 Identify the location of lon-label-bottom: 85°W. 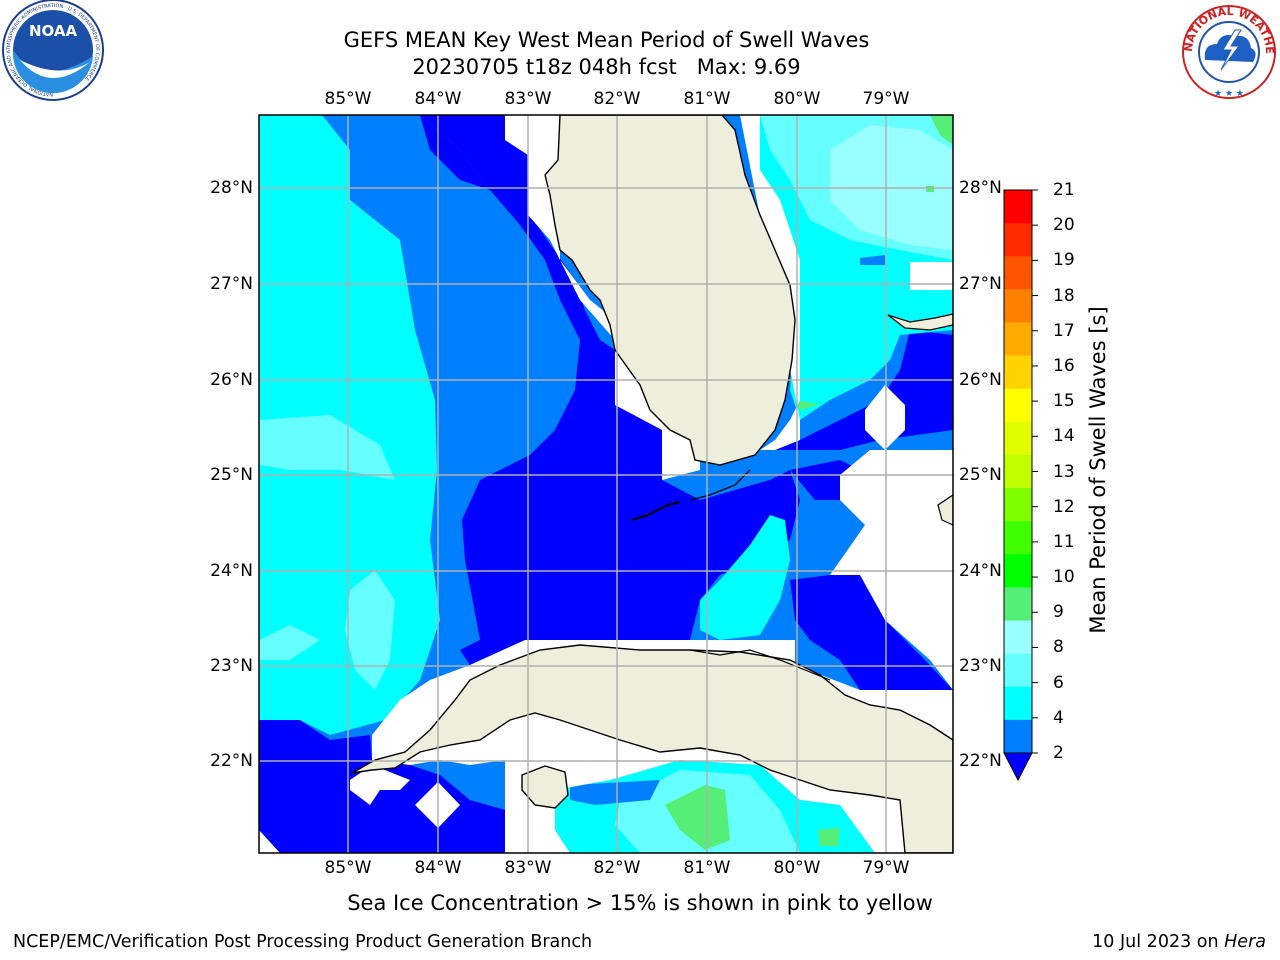
(348, 868).